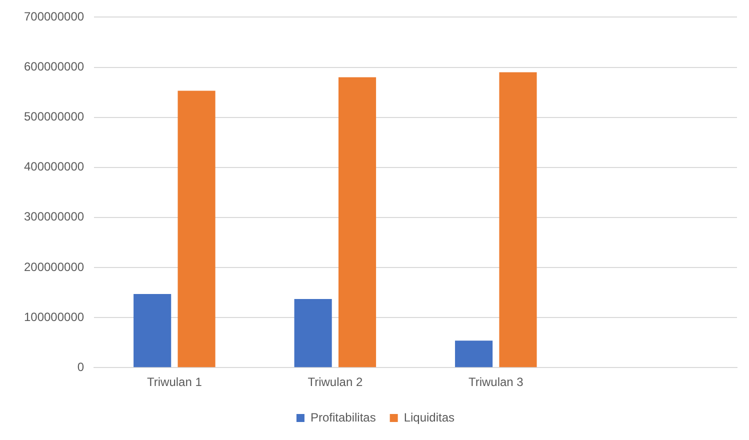 The height and width of the screenshot is (440, 749). I want to click on y-tick-label: 500000000, so click(54, 117).